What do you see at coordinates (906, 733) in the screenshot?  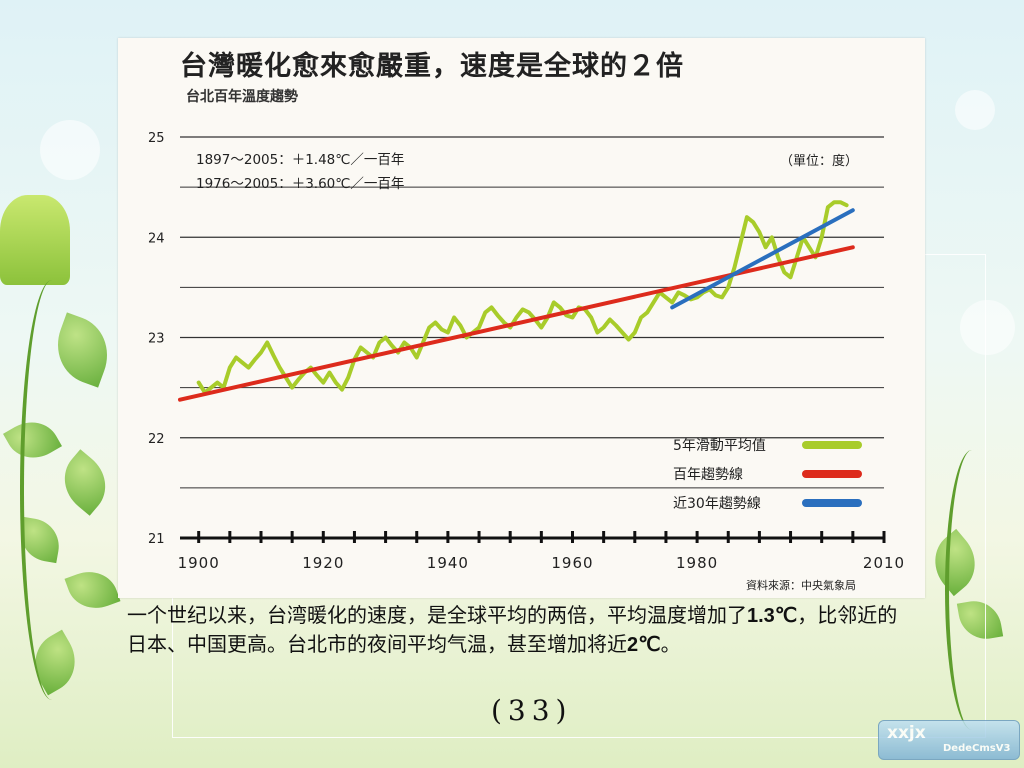 I see `watermark-logo-text: xxjx` at bounding box center [906, 733].